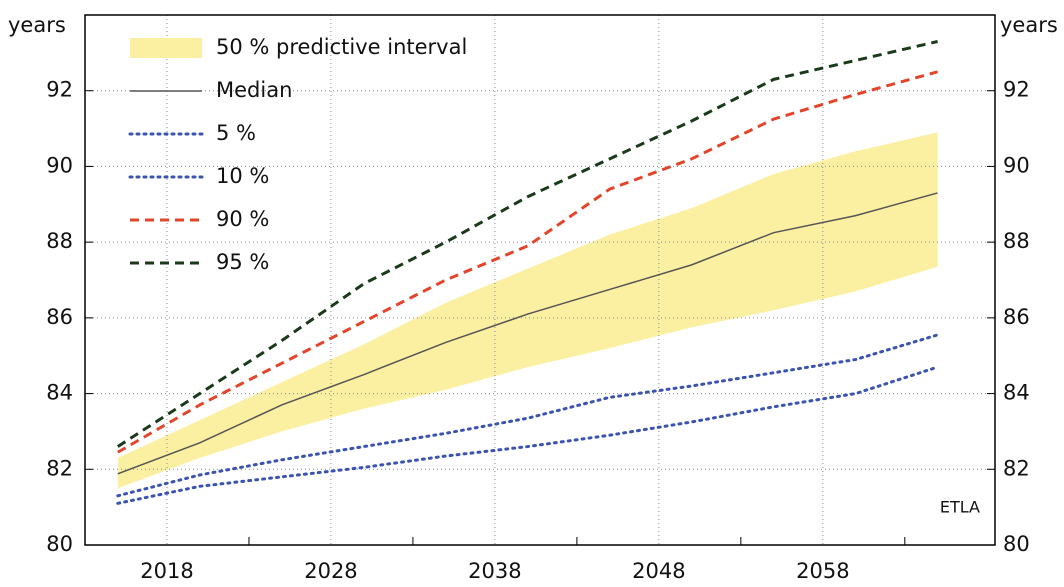  Describe the element at coordinates (59, 241) in the screenshot. I see `y-tick-label: 88` at that location.